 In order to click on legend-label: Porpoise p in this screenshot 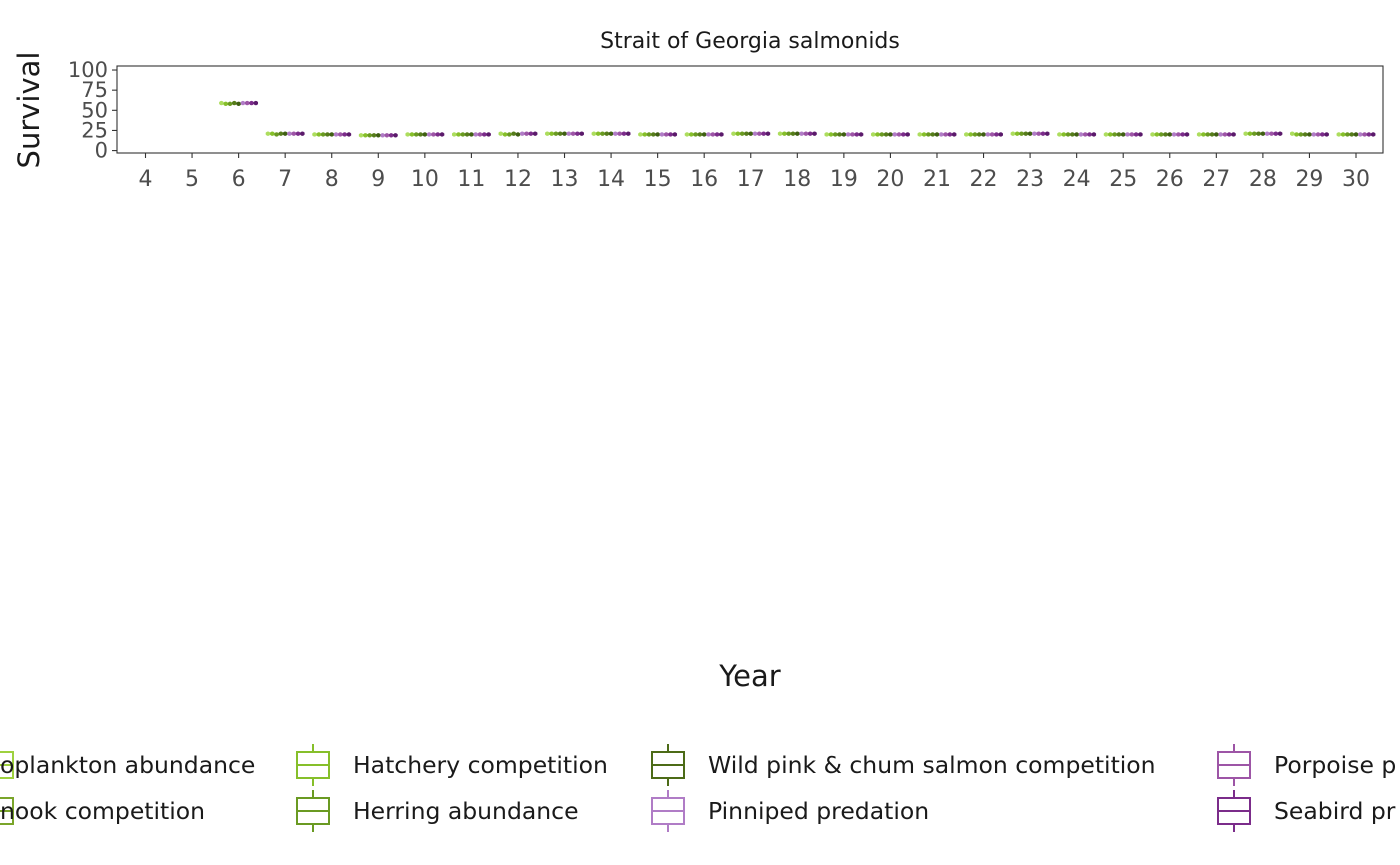, I will do `click(1335, 765)`.